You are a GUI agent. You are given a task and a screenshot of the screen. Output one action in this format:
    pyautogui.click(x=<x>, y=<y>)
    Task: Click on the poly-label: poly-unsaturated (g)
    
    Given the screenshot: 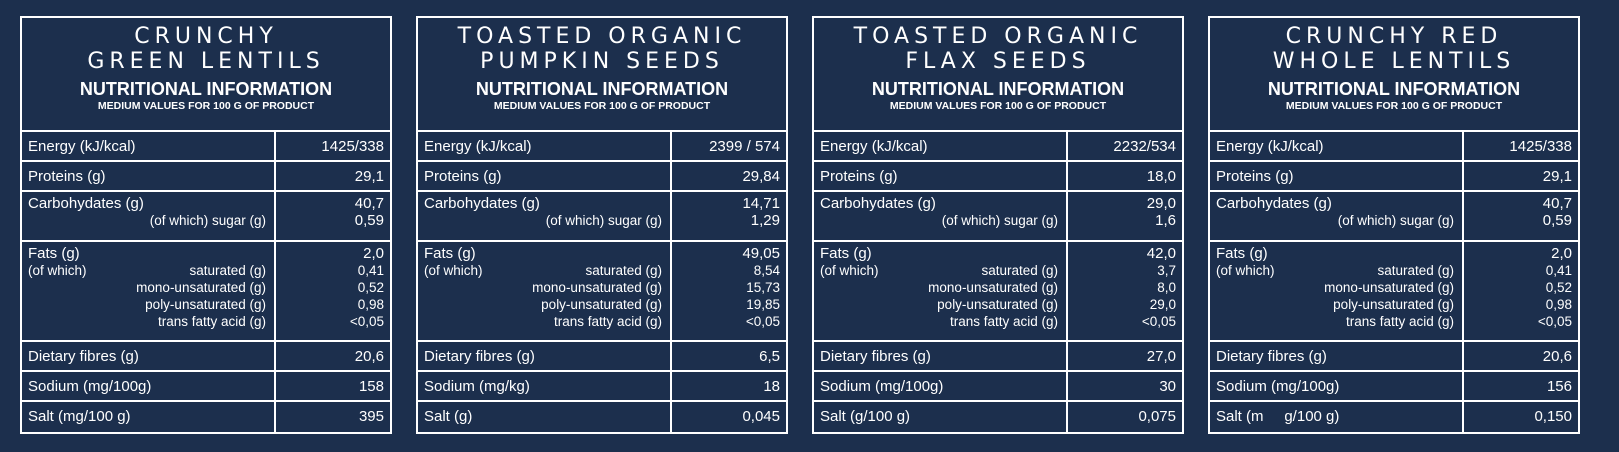 What is the action you would take?
    pyautogui.click(x=601, y=304)
    